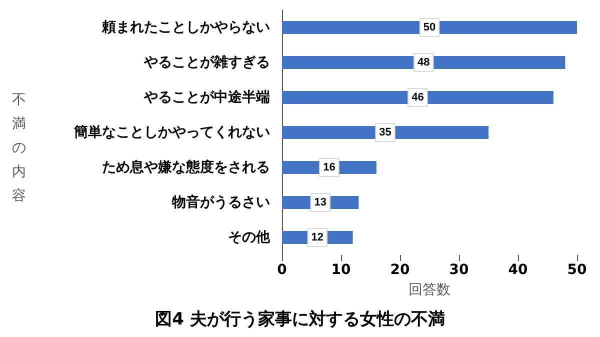 This screenshot has width=600, height=337. I want to click on x-tick-label: 30, so click(459, 270).